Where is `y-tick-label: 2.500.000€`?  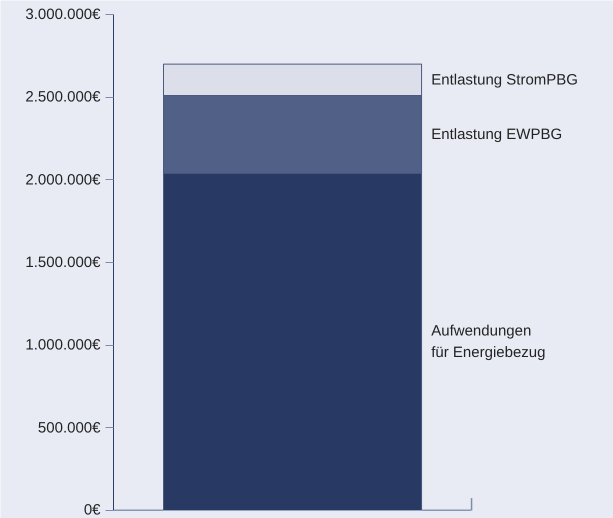
y-tick-label: 2.500.000€ is located at coordinates (63, 97).